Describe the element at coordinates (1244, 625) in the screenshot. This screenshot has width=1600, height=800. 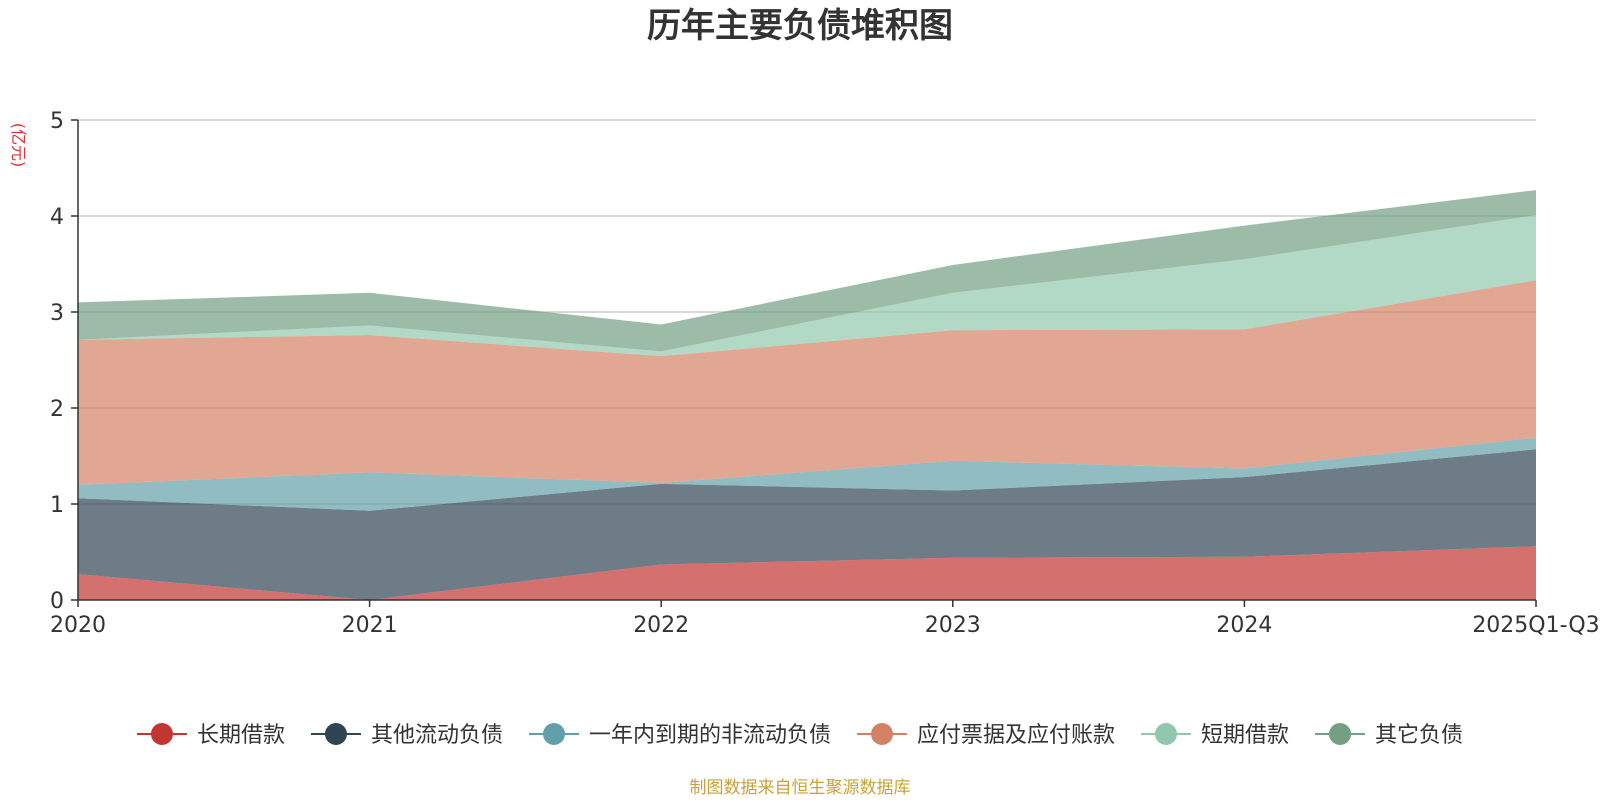
I see `x-tick-label: 2024` at that location.